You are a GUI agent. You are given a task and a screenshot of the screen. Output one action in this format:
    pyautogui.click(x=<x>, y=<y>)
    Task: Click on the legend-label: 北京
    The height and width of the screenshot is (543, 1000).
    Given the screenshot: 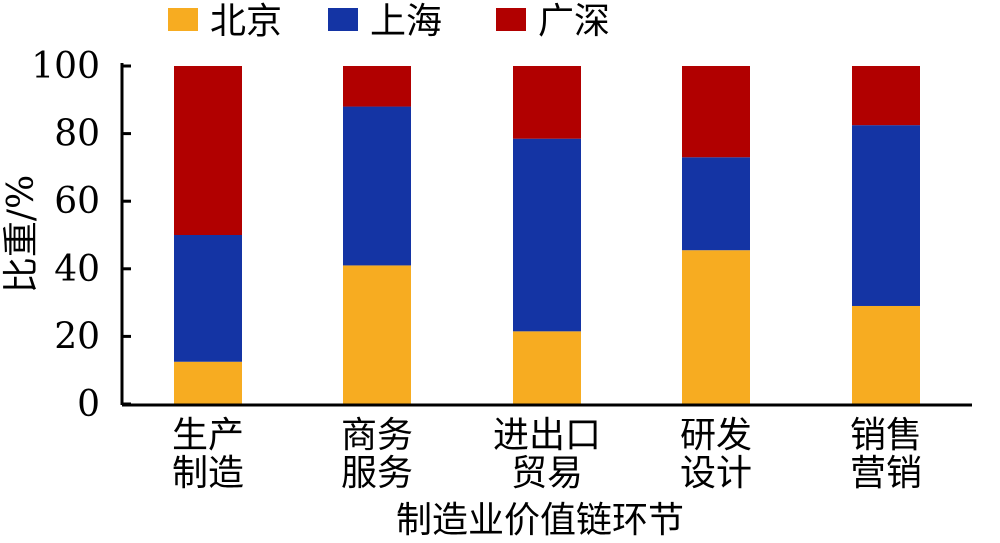 What is the action you would take?
    pyautogui.click(x=246, y=21)
    